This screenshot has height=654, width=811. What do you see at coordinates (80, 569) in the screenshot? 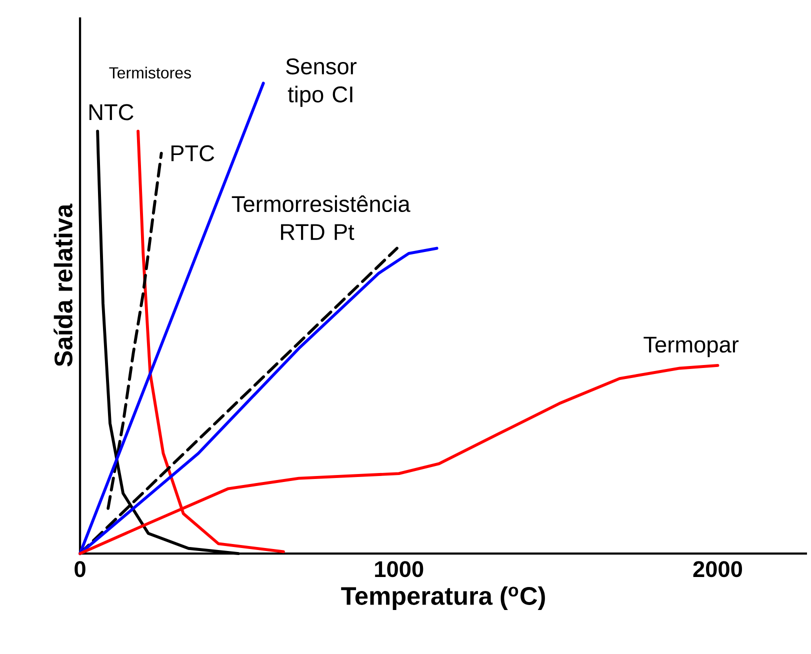
I see `x-tick-label: 0` at bounding box center [80, 569].